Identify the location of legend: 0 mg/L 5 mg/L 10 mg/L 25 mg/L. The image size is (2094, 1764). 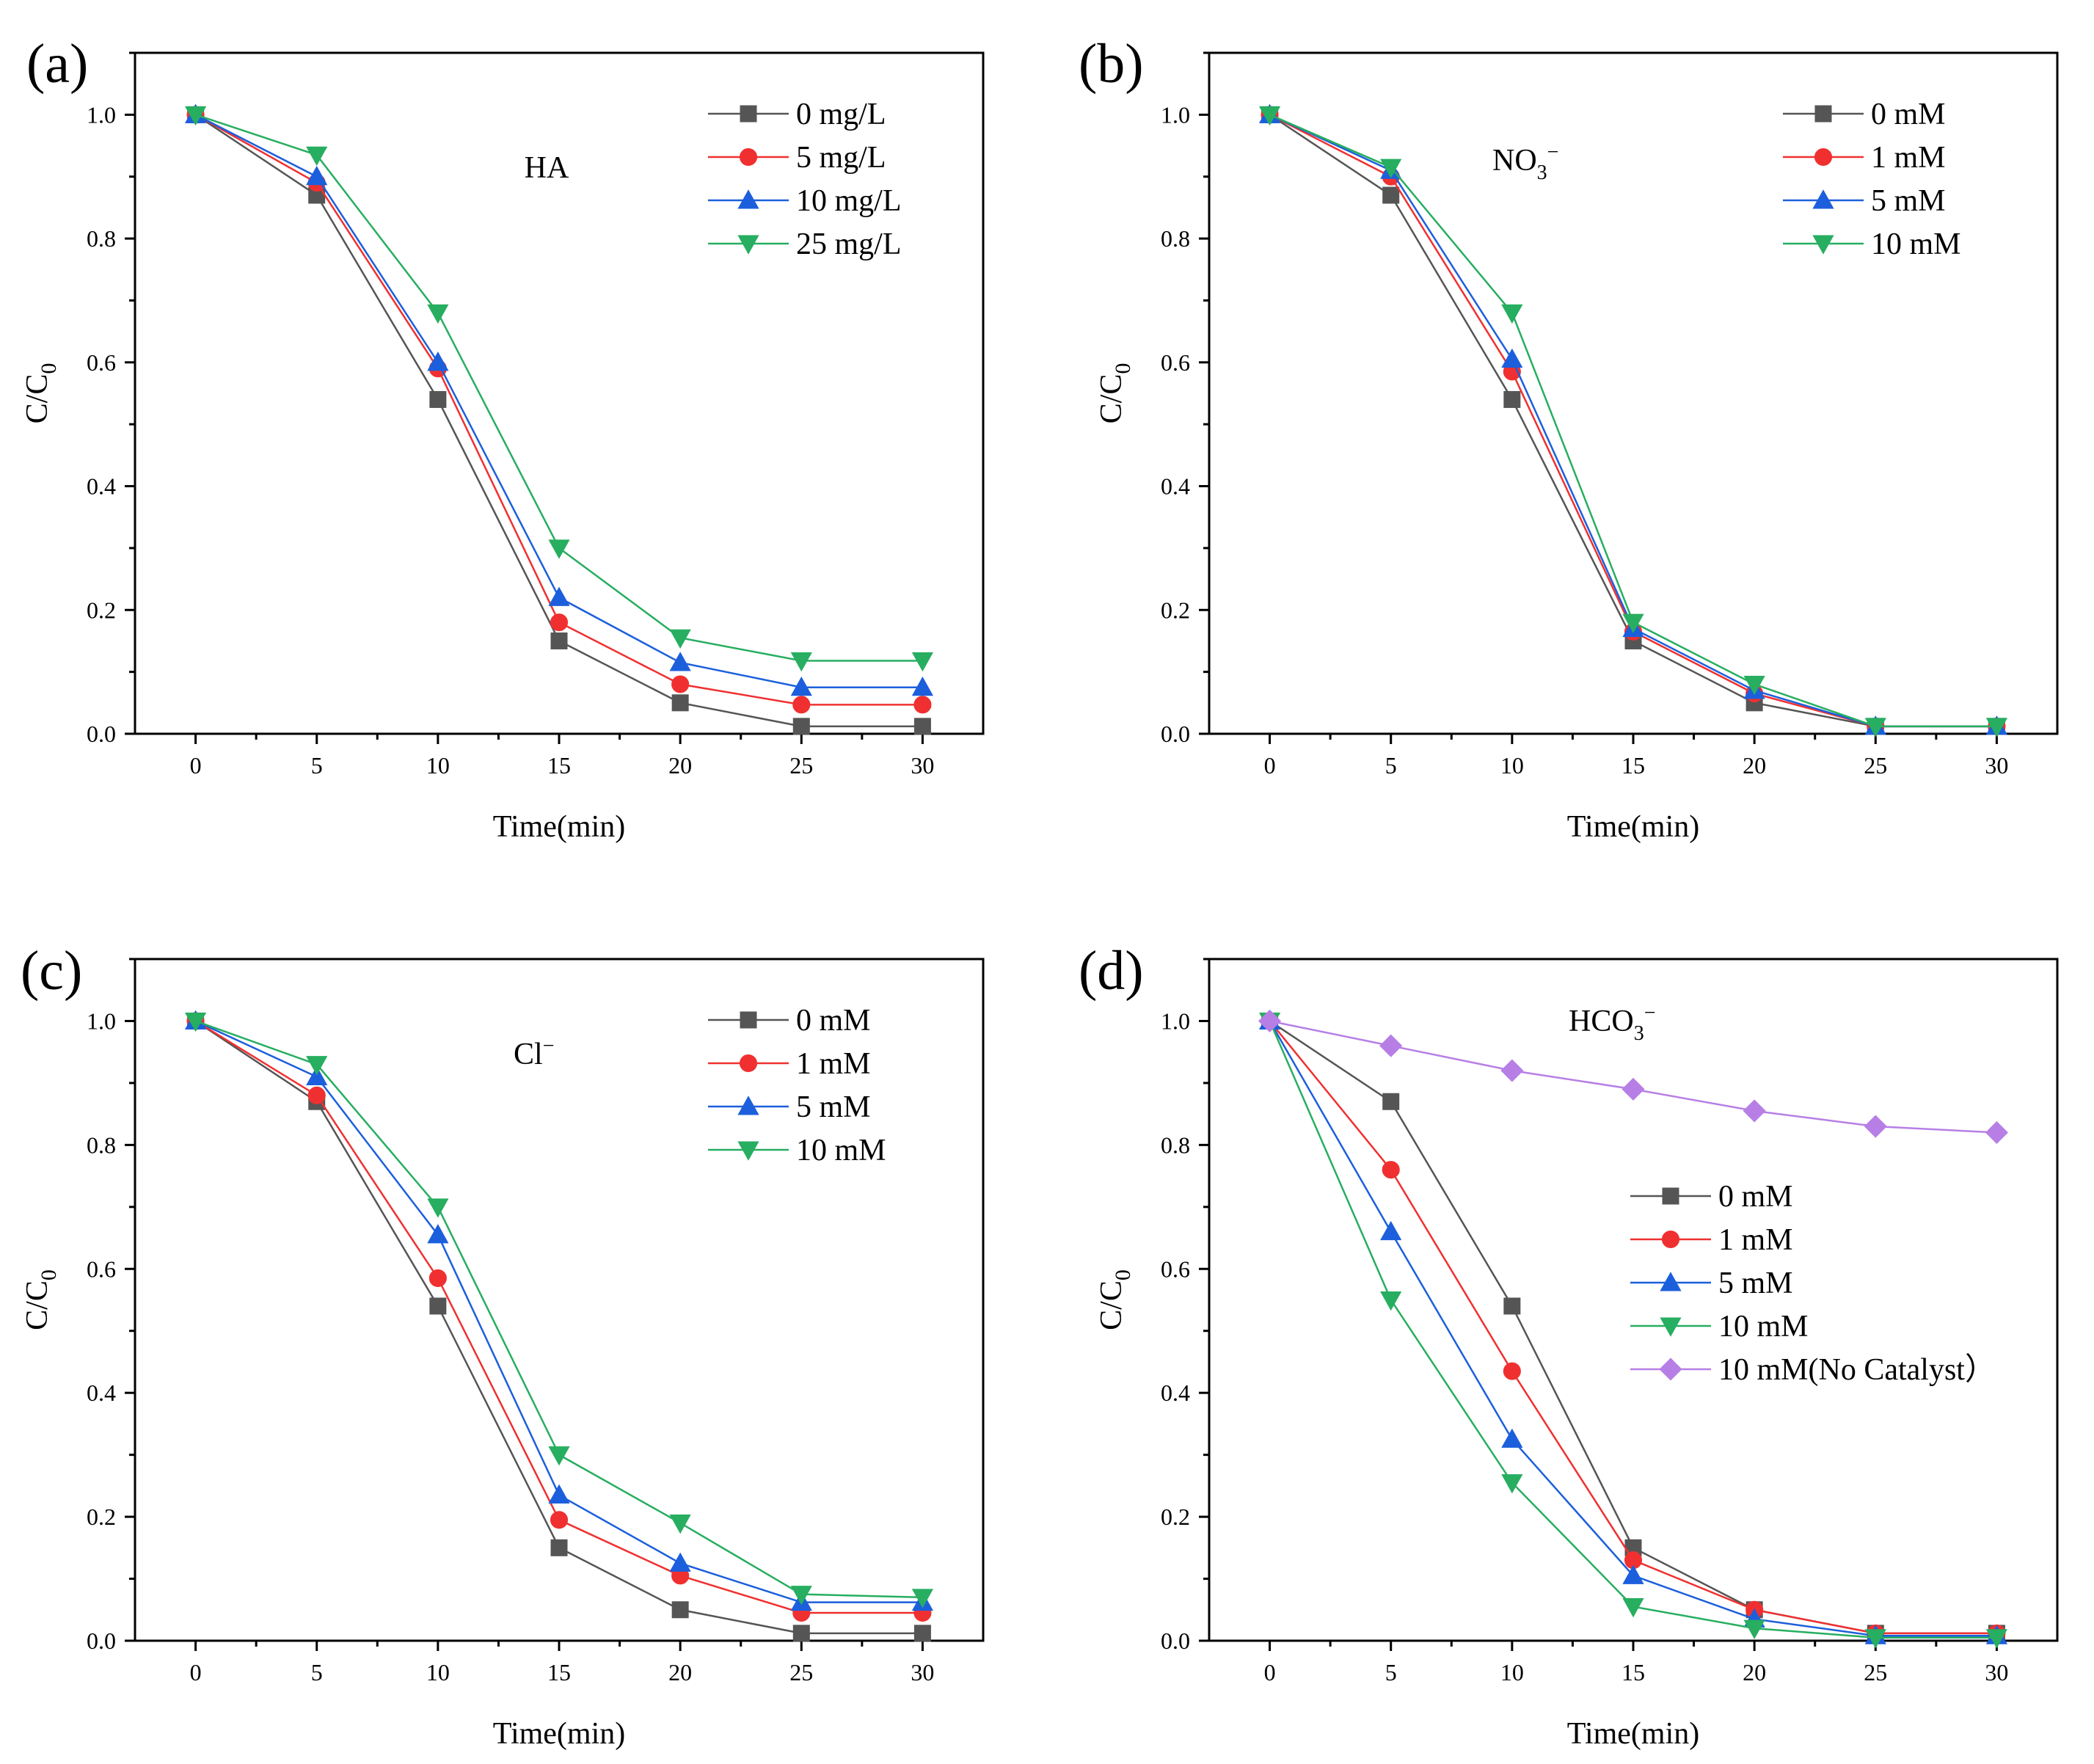
(805, 180).